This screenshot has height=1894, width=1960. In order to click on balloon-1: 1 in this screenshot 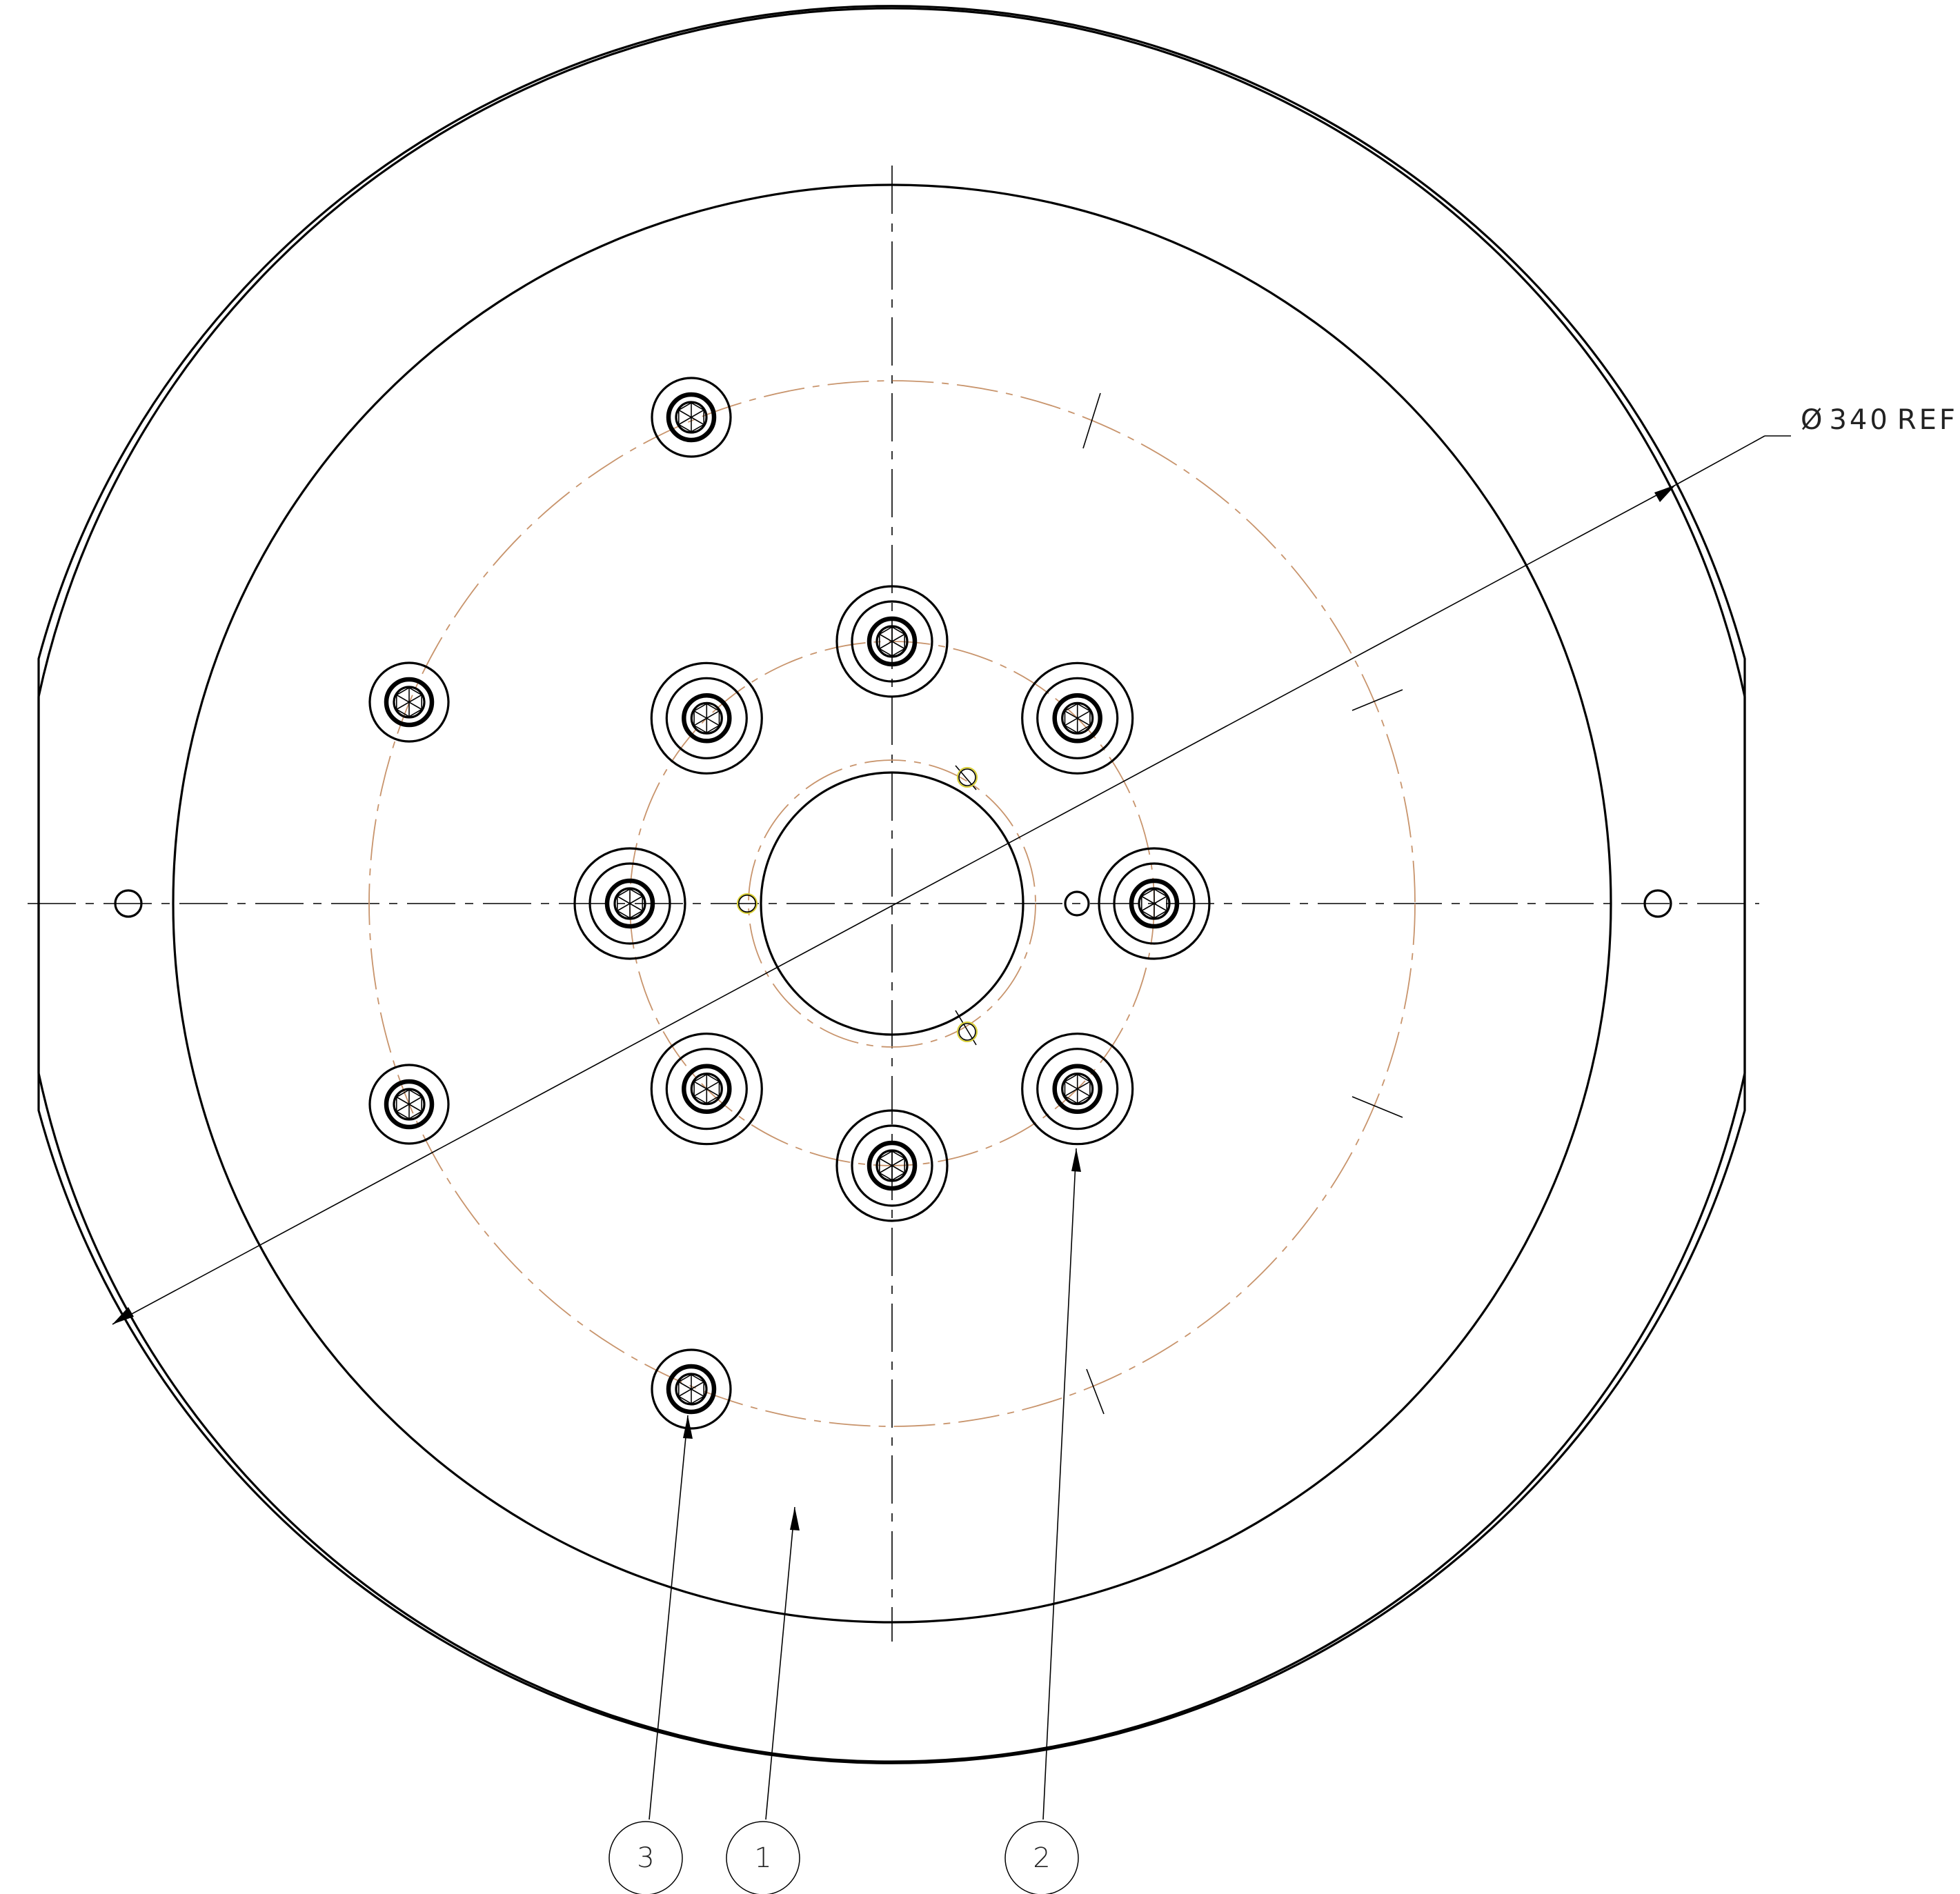, I will do `click(763, 1857)`.